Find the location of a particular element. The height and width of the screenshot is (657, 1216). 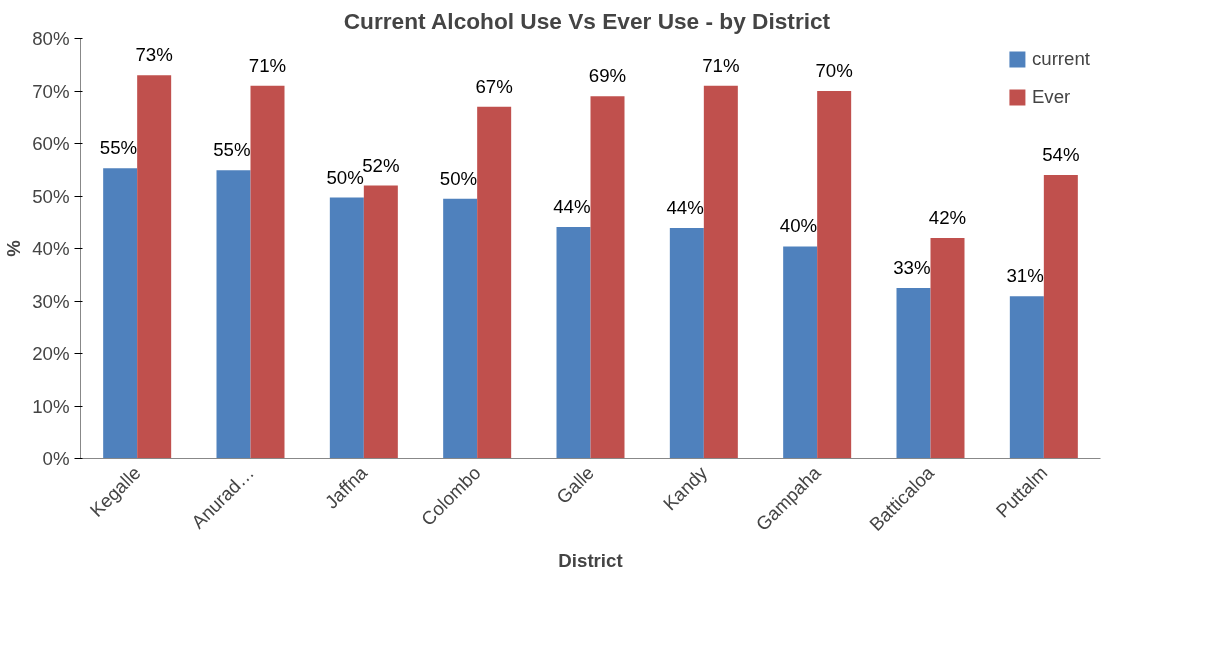

legend-label: current is located at coordinates (1060, 59).